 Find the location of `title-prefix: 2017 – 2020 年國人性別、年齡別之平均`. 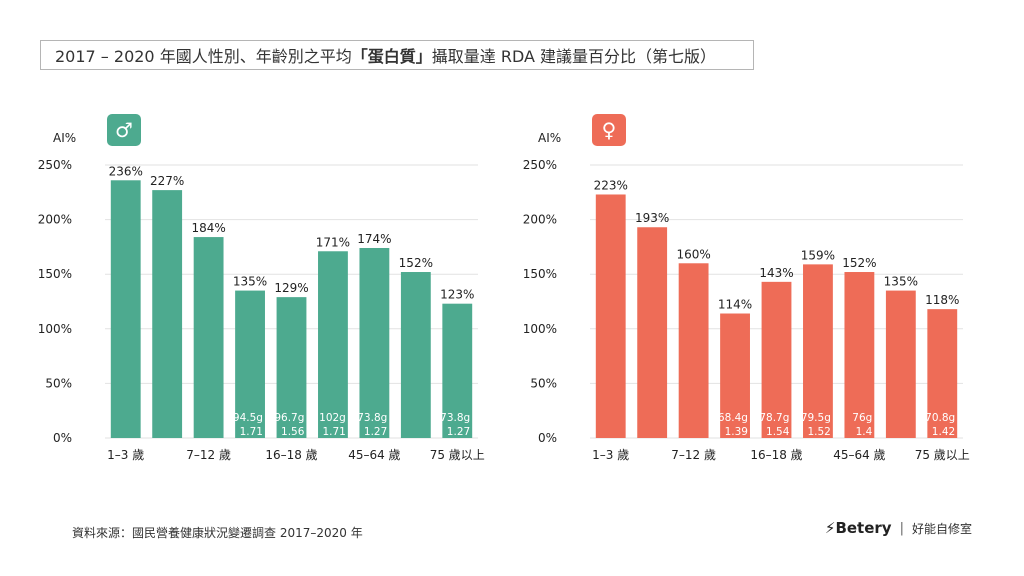

title-prefix: 2017 – 2020 年國人性別、年齡別之平均 is located at coordinates (203, 56).